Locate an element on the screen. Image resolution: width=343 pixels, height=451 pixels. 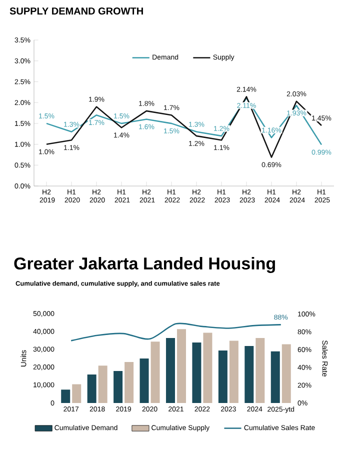
line-series is located at coordinates (176, 332).